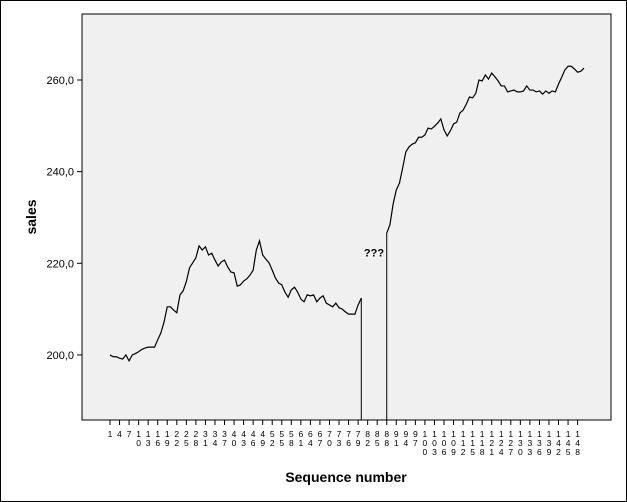  What do you see at coordinates (110, 434) in the screenshot?
I see `x-tick-label: 1` at bounding box center [110, 434].